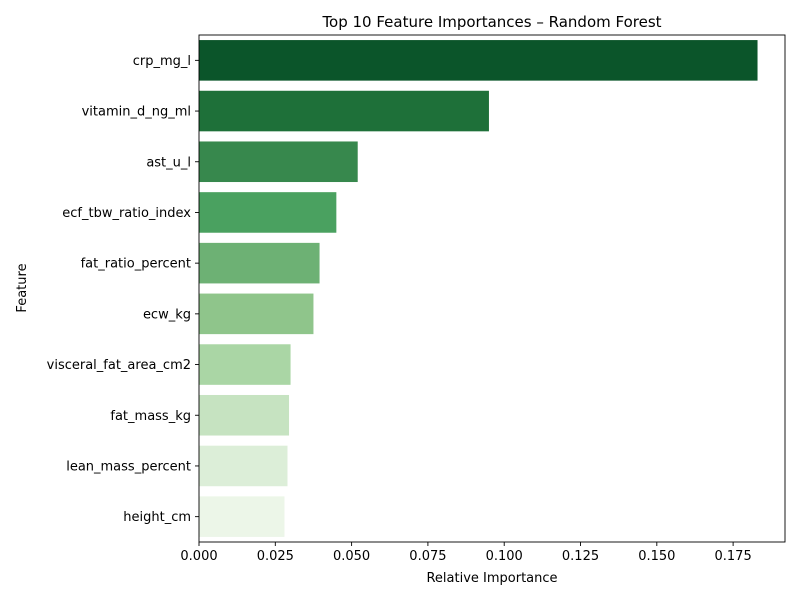 This screenshot has height=600, width=800. What do you see at coordinates (243, 466) in the screenshot?
I see `bar-lean_mass_percent` at bounding box center [243, 466].